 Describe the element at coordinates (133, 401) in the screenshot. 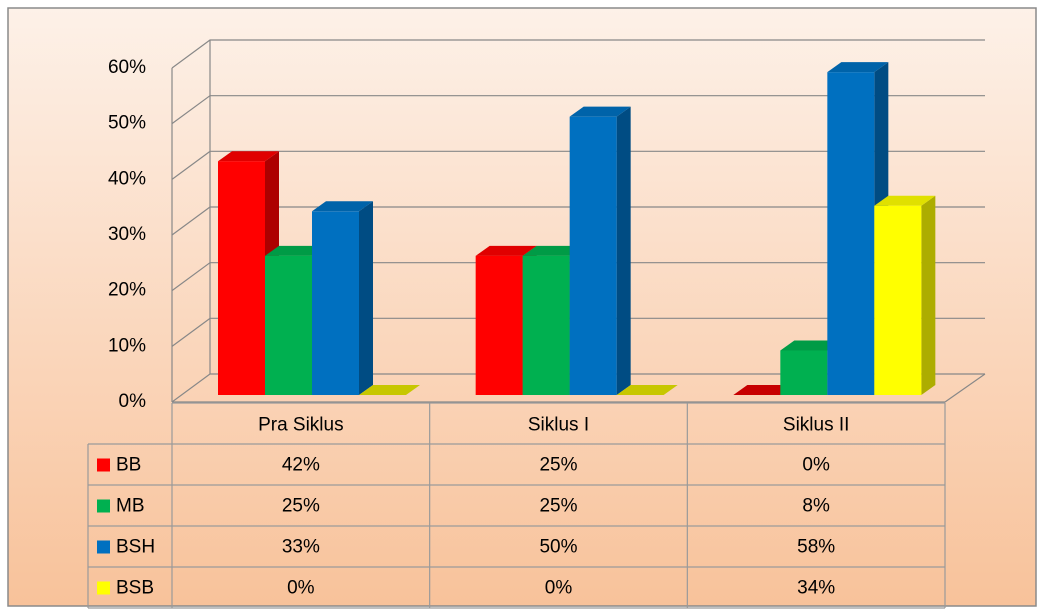

I see `y-tick-label: 0%` at that location.